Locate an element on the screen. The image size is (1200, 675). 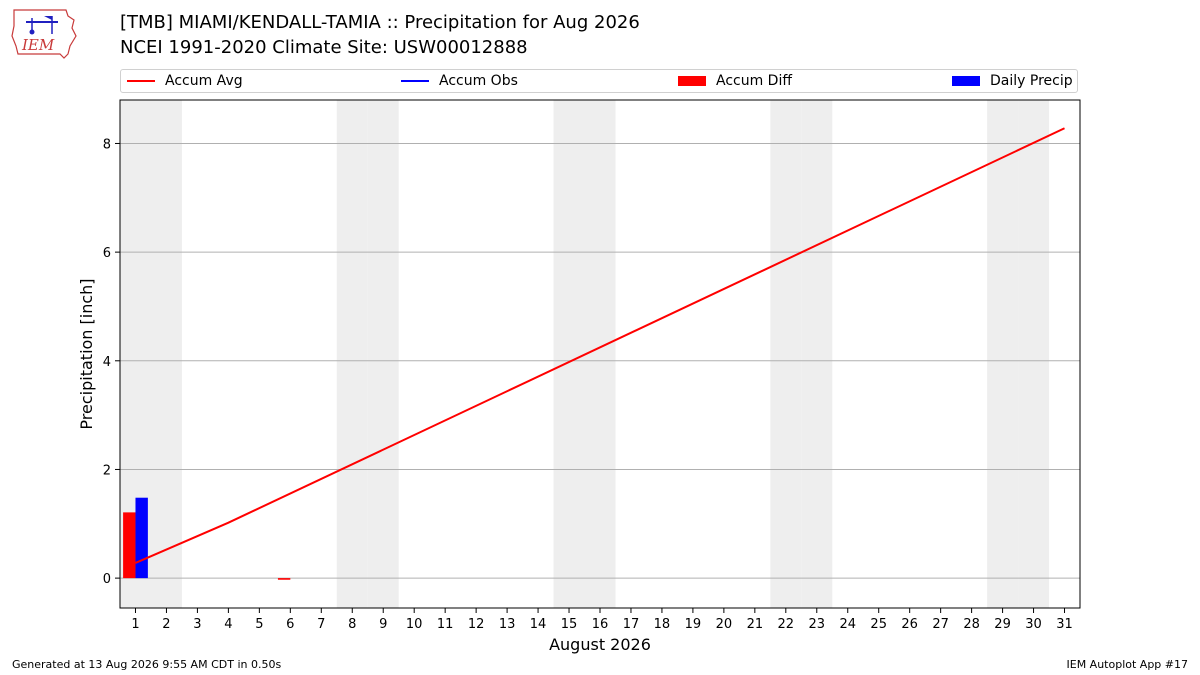
x-tick-label: 14 is located at coordinates (538, 624).